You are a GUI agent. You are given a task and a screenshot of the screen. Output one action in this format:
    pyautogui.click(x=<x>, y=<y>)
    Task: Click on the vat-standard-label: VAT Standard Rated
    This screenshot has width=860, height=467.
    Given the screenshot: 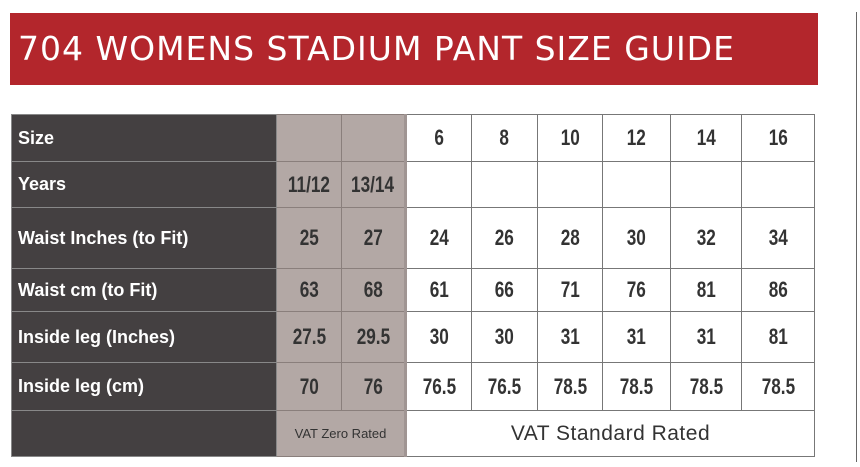 What is the action you would take?
    pyautogui.click(x=610, y=433)
    